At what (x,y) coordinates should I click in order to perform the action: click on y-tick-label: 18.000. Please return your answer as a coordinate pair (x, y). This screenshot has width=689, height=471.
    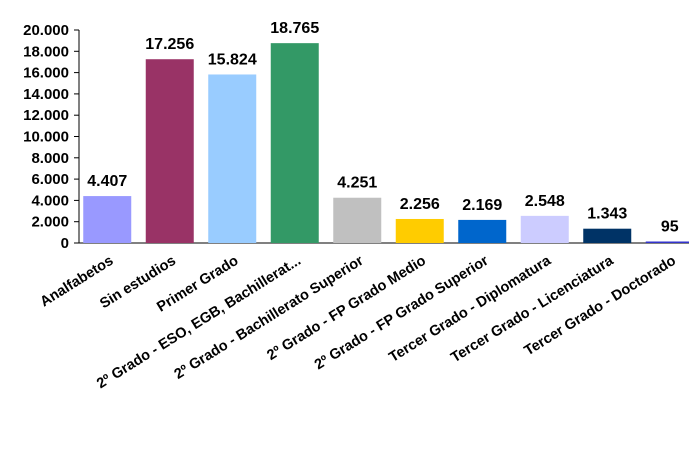
    Looking at the image, I should click on (46, 51).